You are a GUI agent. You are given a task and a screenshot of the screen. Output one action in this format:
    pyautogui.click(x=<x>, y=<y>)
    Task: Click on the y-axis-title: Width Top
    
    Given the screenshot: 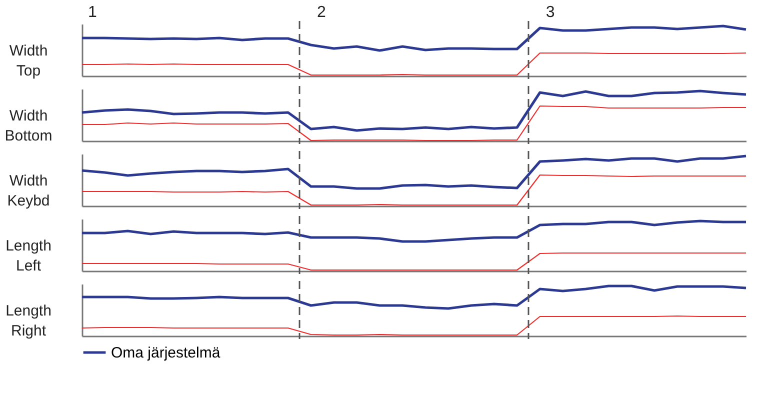 What is the action you would take?
    pyautogui.click(x=28, y=61)
    